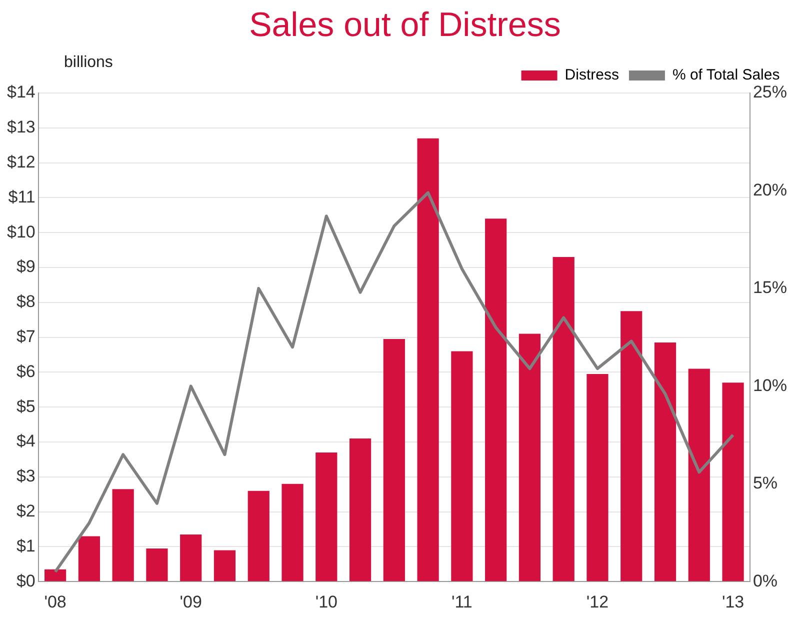 The height and width of the screenshot is (630, 810). What do you see at coordinates (326, 602) in the screenshot?
I see `x-tick-label: '10` at bounding box center [326, 602].